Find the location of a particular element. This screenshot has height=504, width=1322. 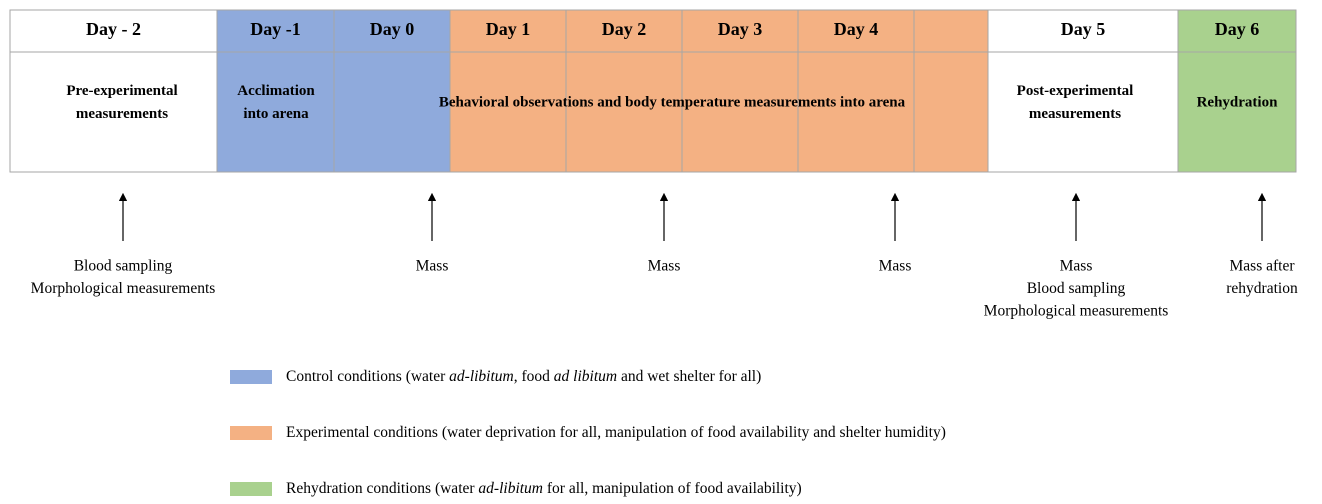

legend-text-part: , food is located at coordinates (534, 376).